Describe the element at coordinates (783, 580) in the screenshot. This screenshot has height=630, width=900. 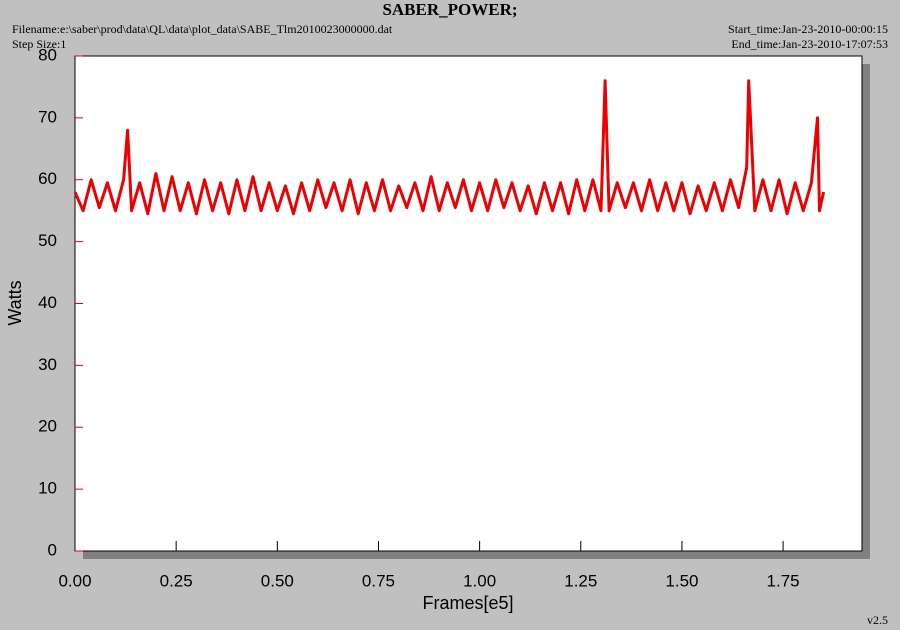
I see `x-tick-label: 1.75` at that location.